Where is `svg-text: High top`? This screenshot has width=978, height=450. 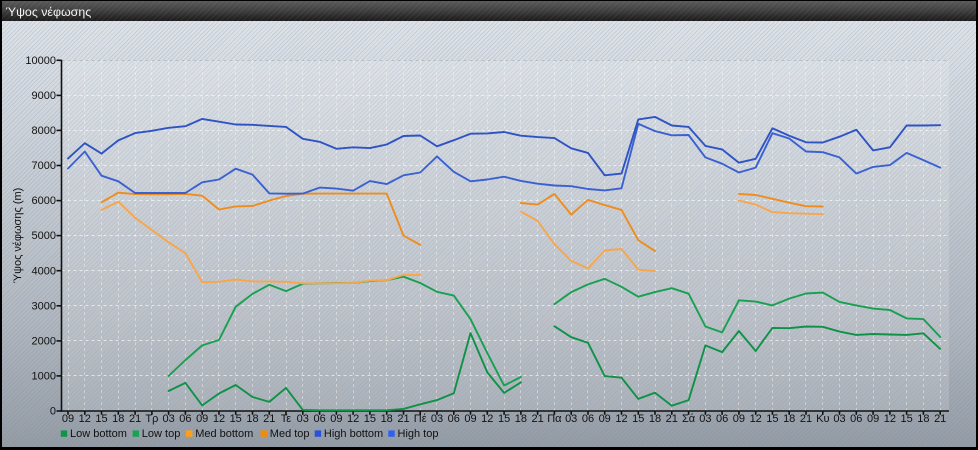
svg-text: High top is located at coordinates (418, 434).